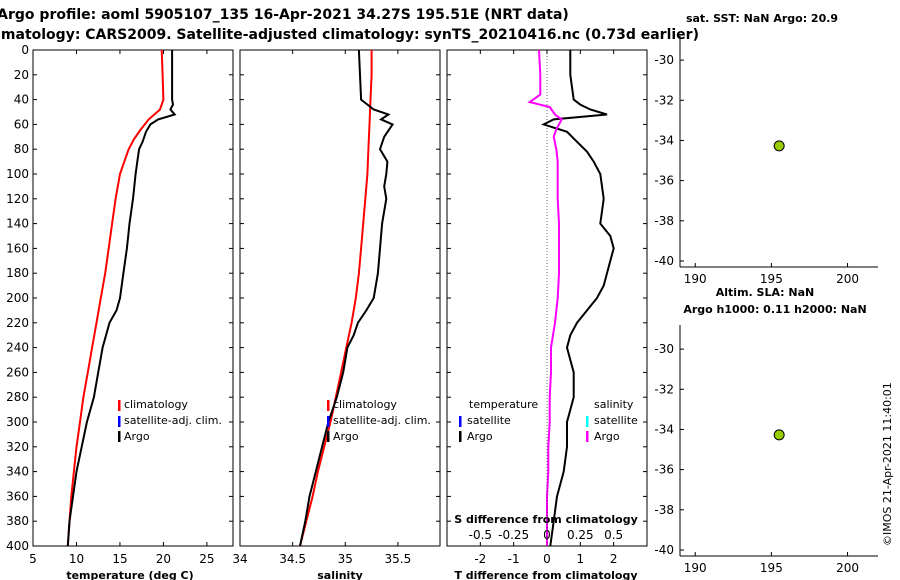 The width and height of the screenshot is (900, 580). What do you see at coordinates (766, 161) in the screenshot?
I see `sst-map-axis: -30 -32 -34 -36 -38 -40 190 195 200` at bounding box center [766, 161].